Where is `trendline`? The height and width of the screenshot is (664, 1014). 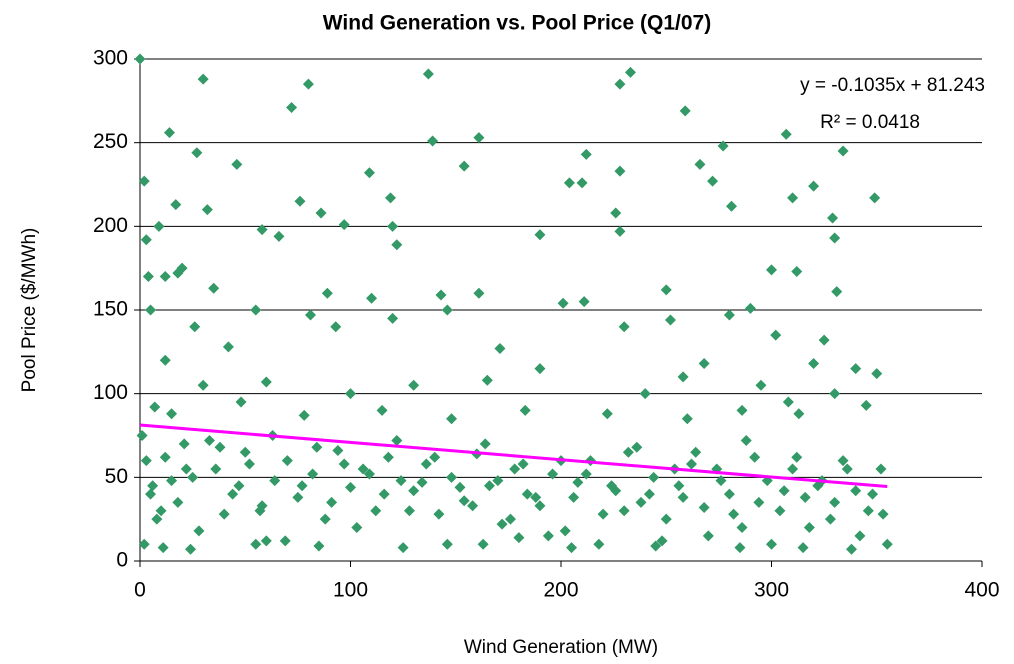
trendline is located at coordinates (513, 456).